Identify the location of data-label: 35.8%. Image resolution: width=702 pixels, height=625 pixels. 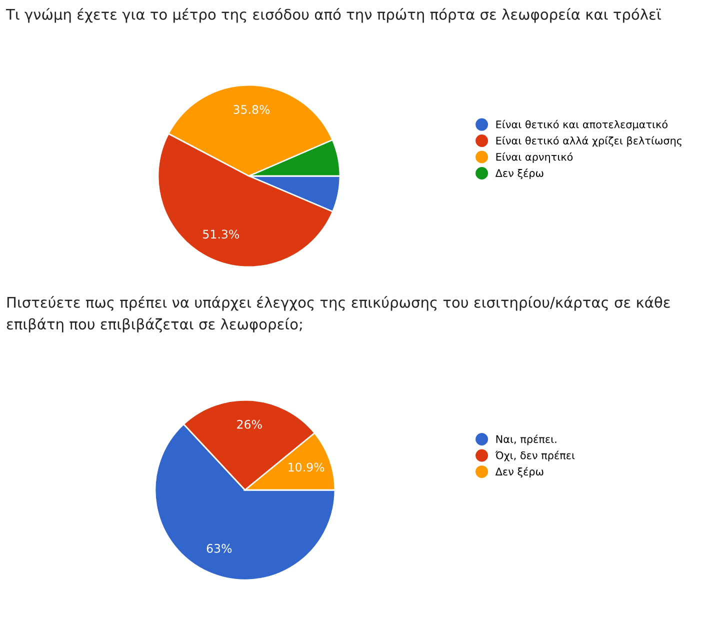
(252, 109).